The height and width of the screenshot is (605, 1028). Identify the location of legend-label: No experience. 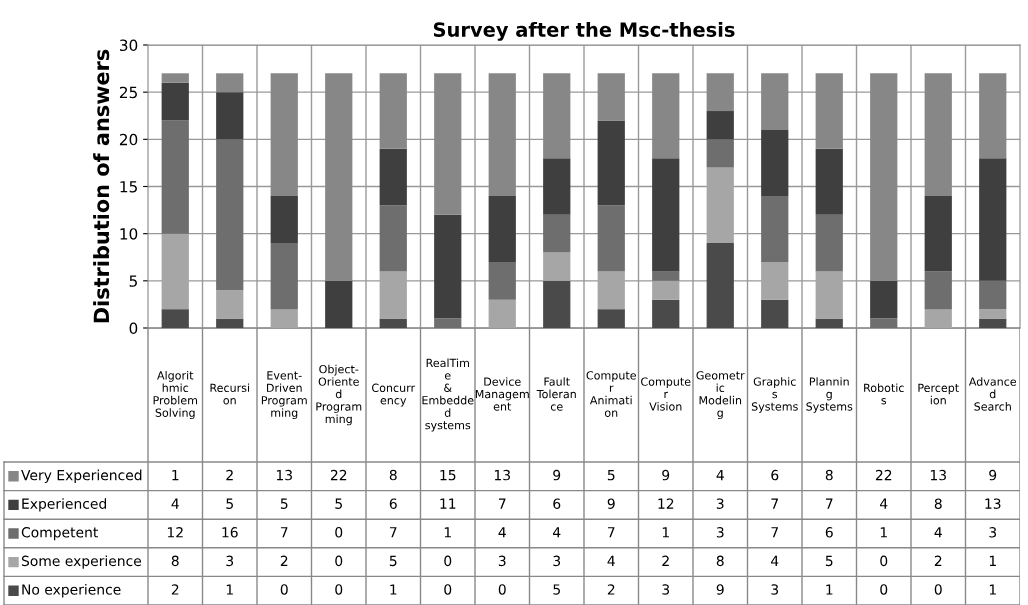
(71, 590).